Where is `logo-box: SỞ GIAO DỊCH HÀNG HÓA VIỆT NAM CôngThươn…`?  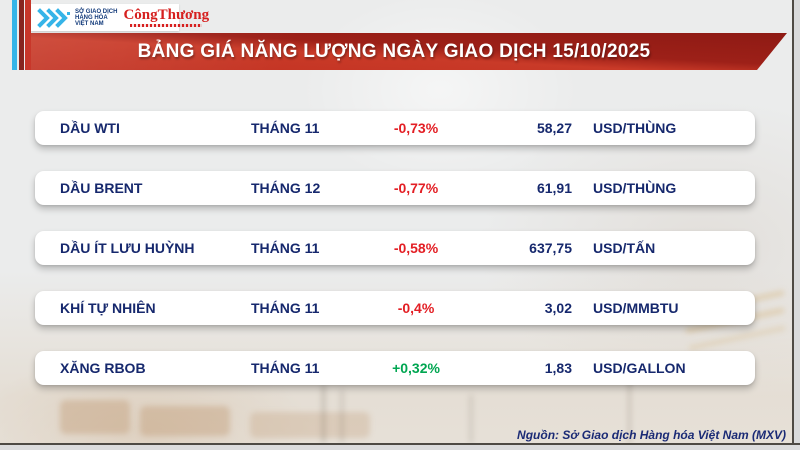
logo-box: SỞ GIAO DỊCH HÀNG HÓA VIỆT NAM CôngThươn… is located at coordinates (120, 17).